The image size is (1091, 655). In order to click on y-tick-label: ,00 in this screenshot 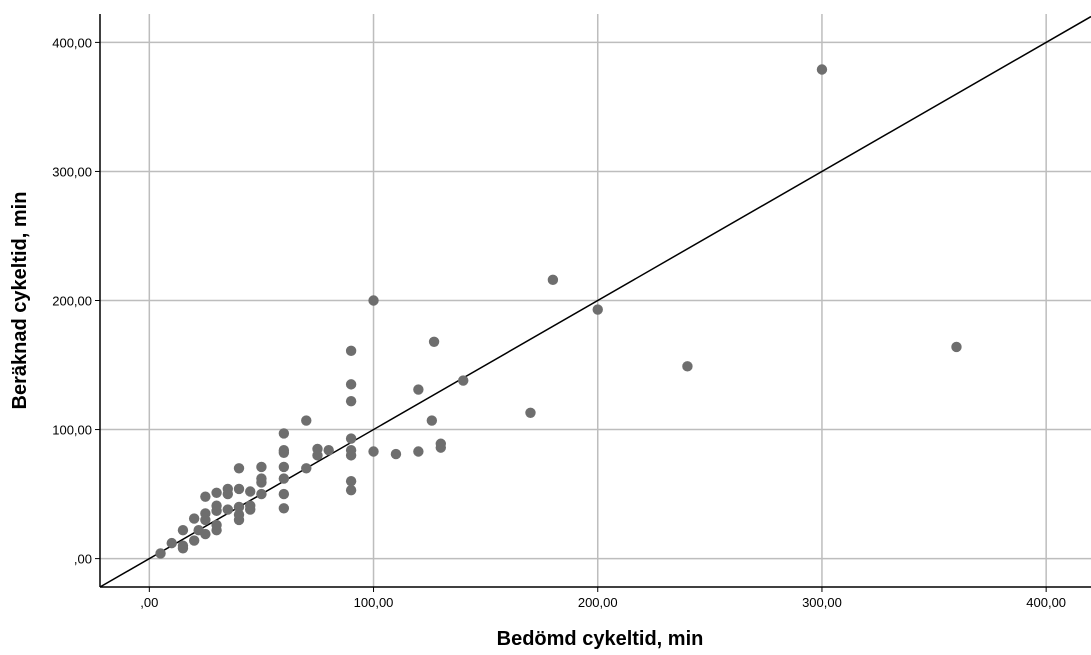, I will do `click(83, 559)`.